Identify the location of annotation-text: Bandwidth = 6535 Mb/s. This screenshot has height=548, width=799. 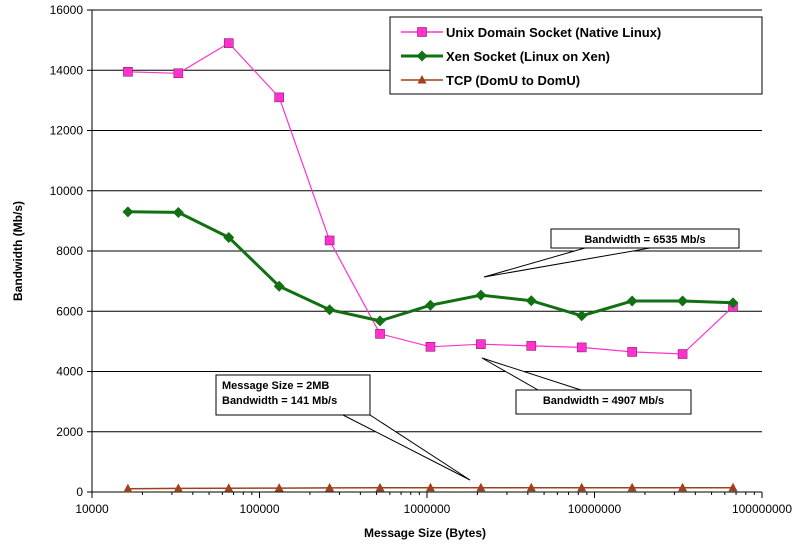
(644, 240).